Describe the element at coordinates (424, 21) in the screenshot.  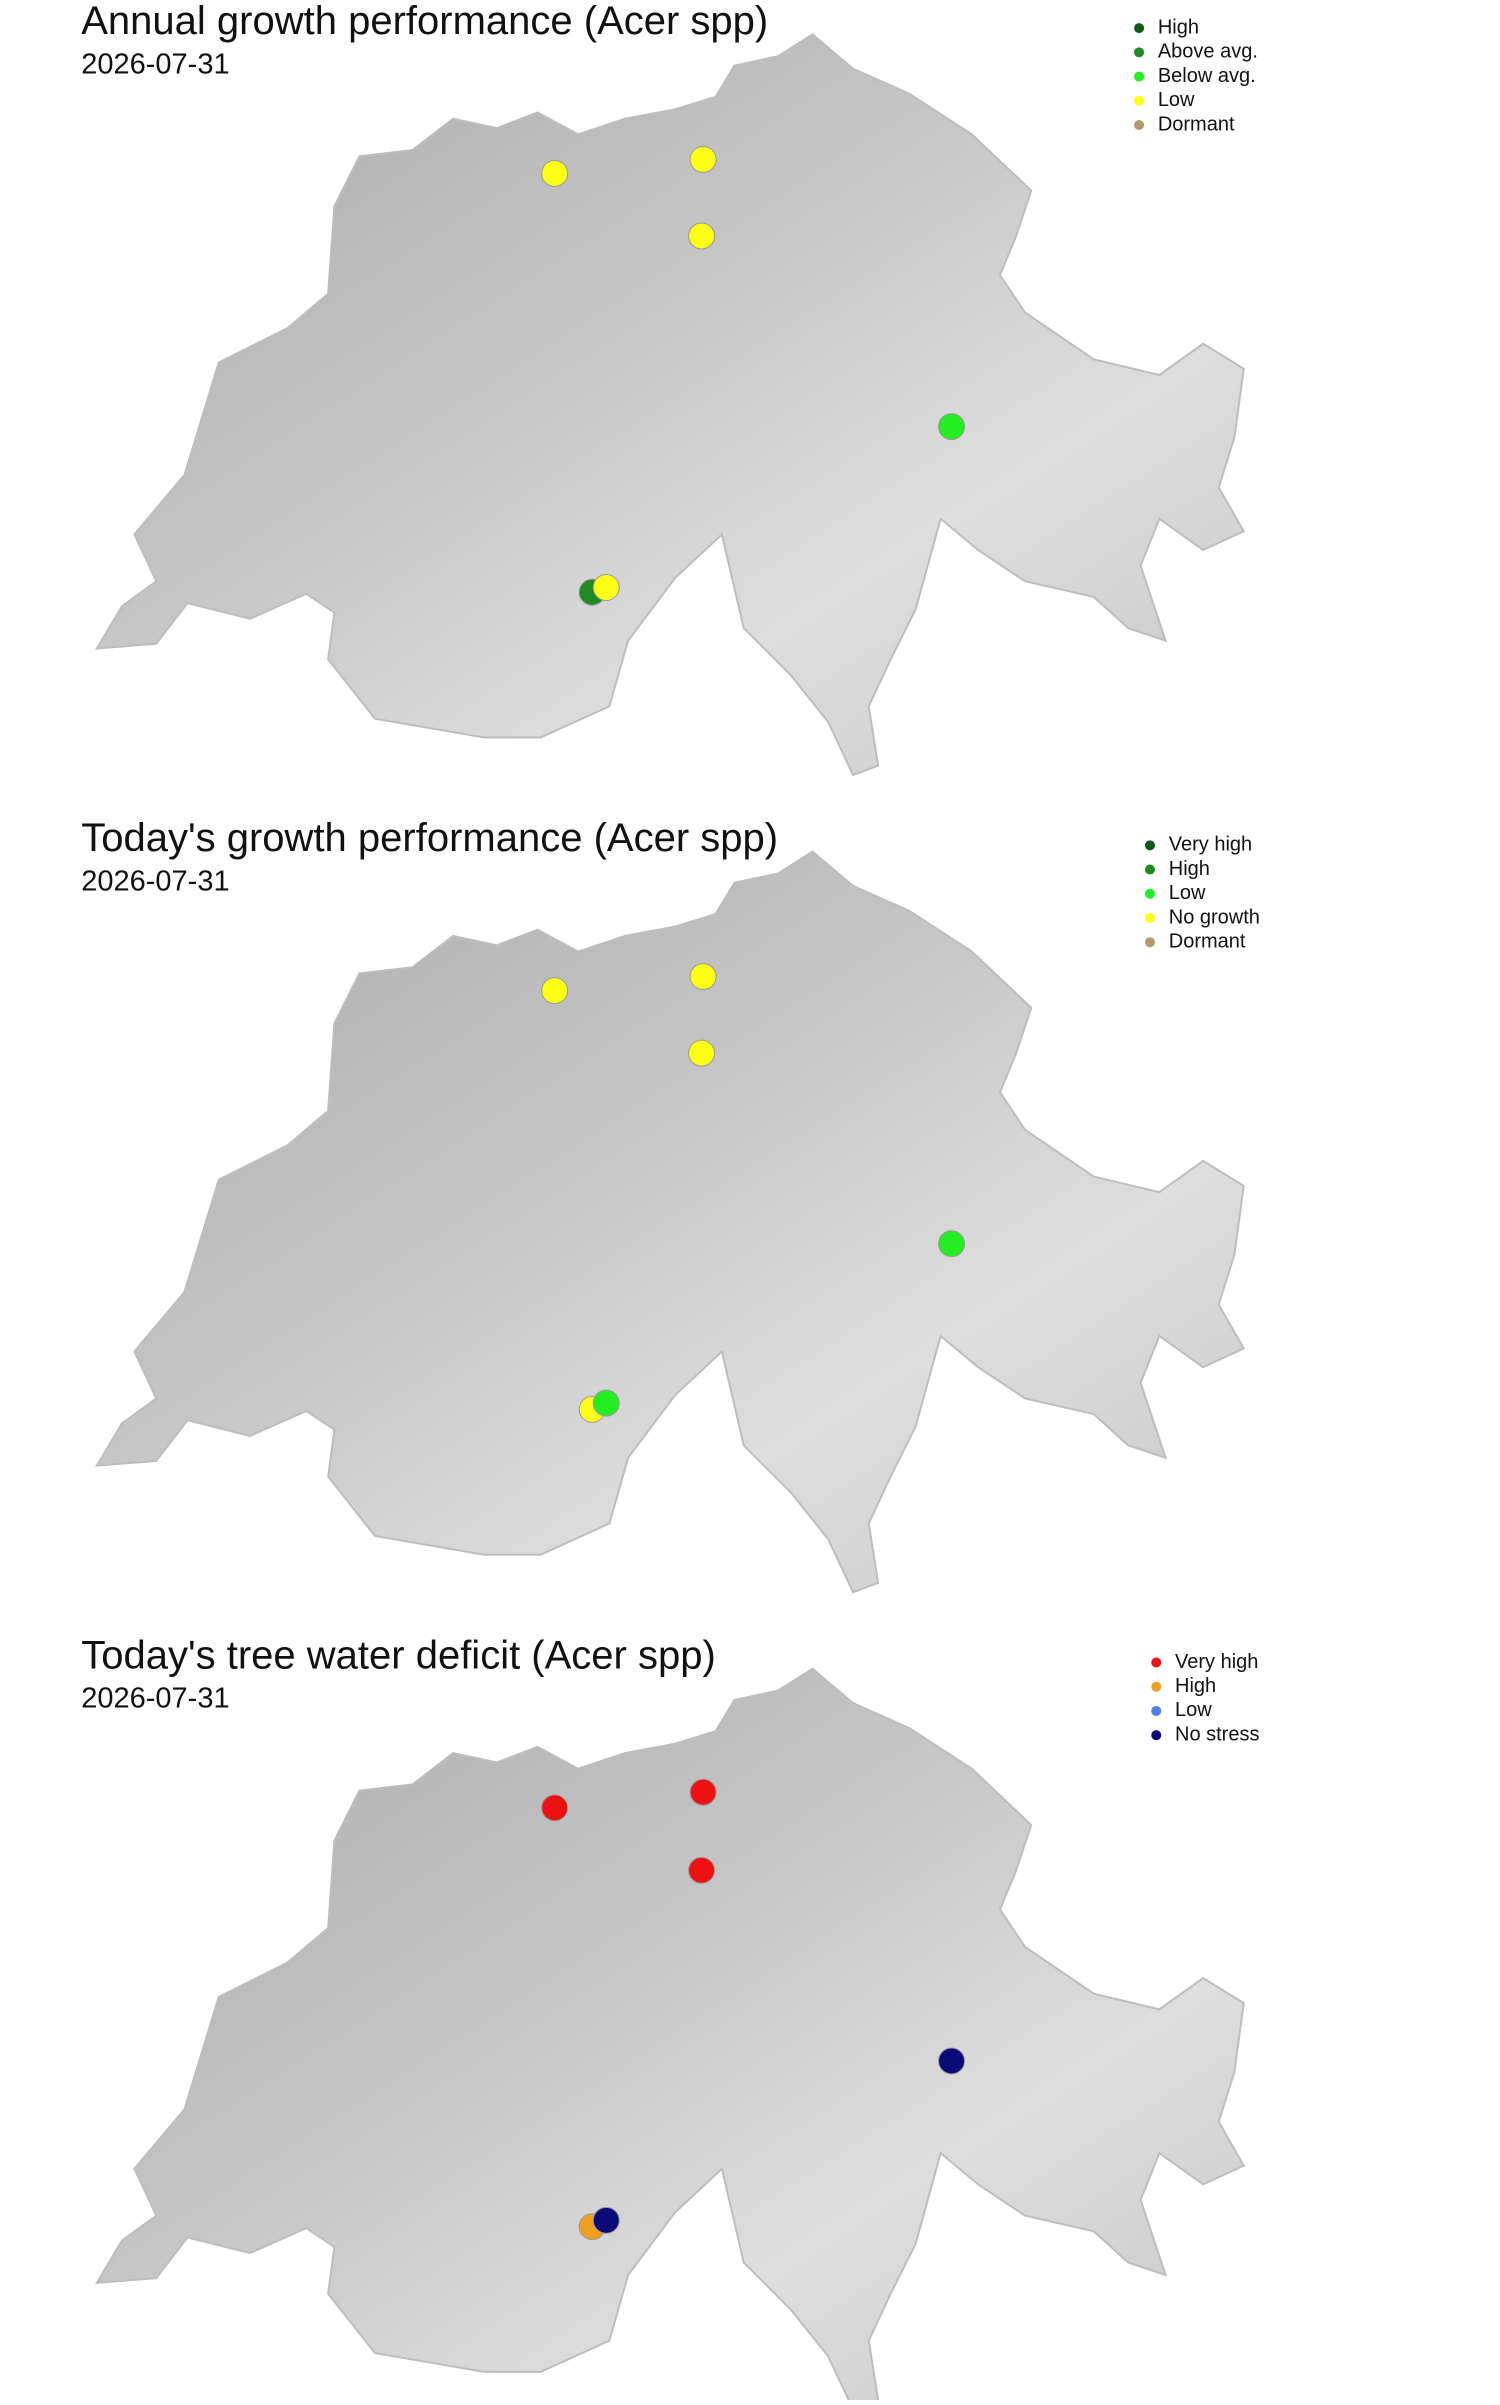
I see `panel-title: Annual growth performance (Acer spp)` at that location.